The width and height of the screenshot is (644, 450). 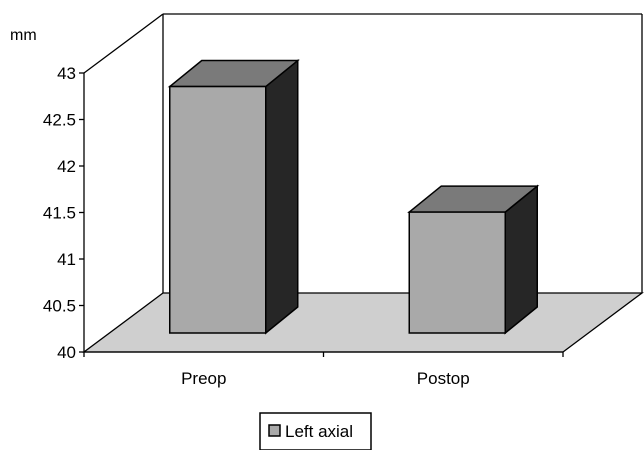 I want to click on y-tick-label: 42, so click(x=66, y=166).